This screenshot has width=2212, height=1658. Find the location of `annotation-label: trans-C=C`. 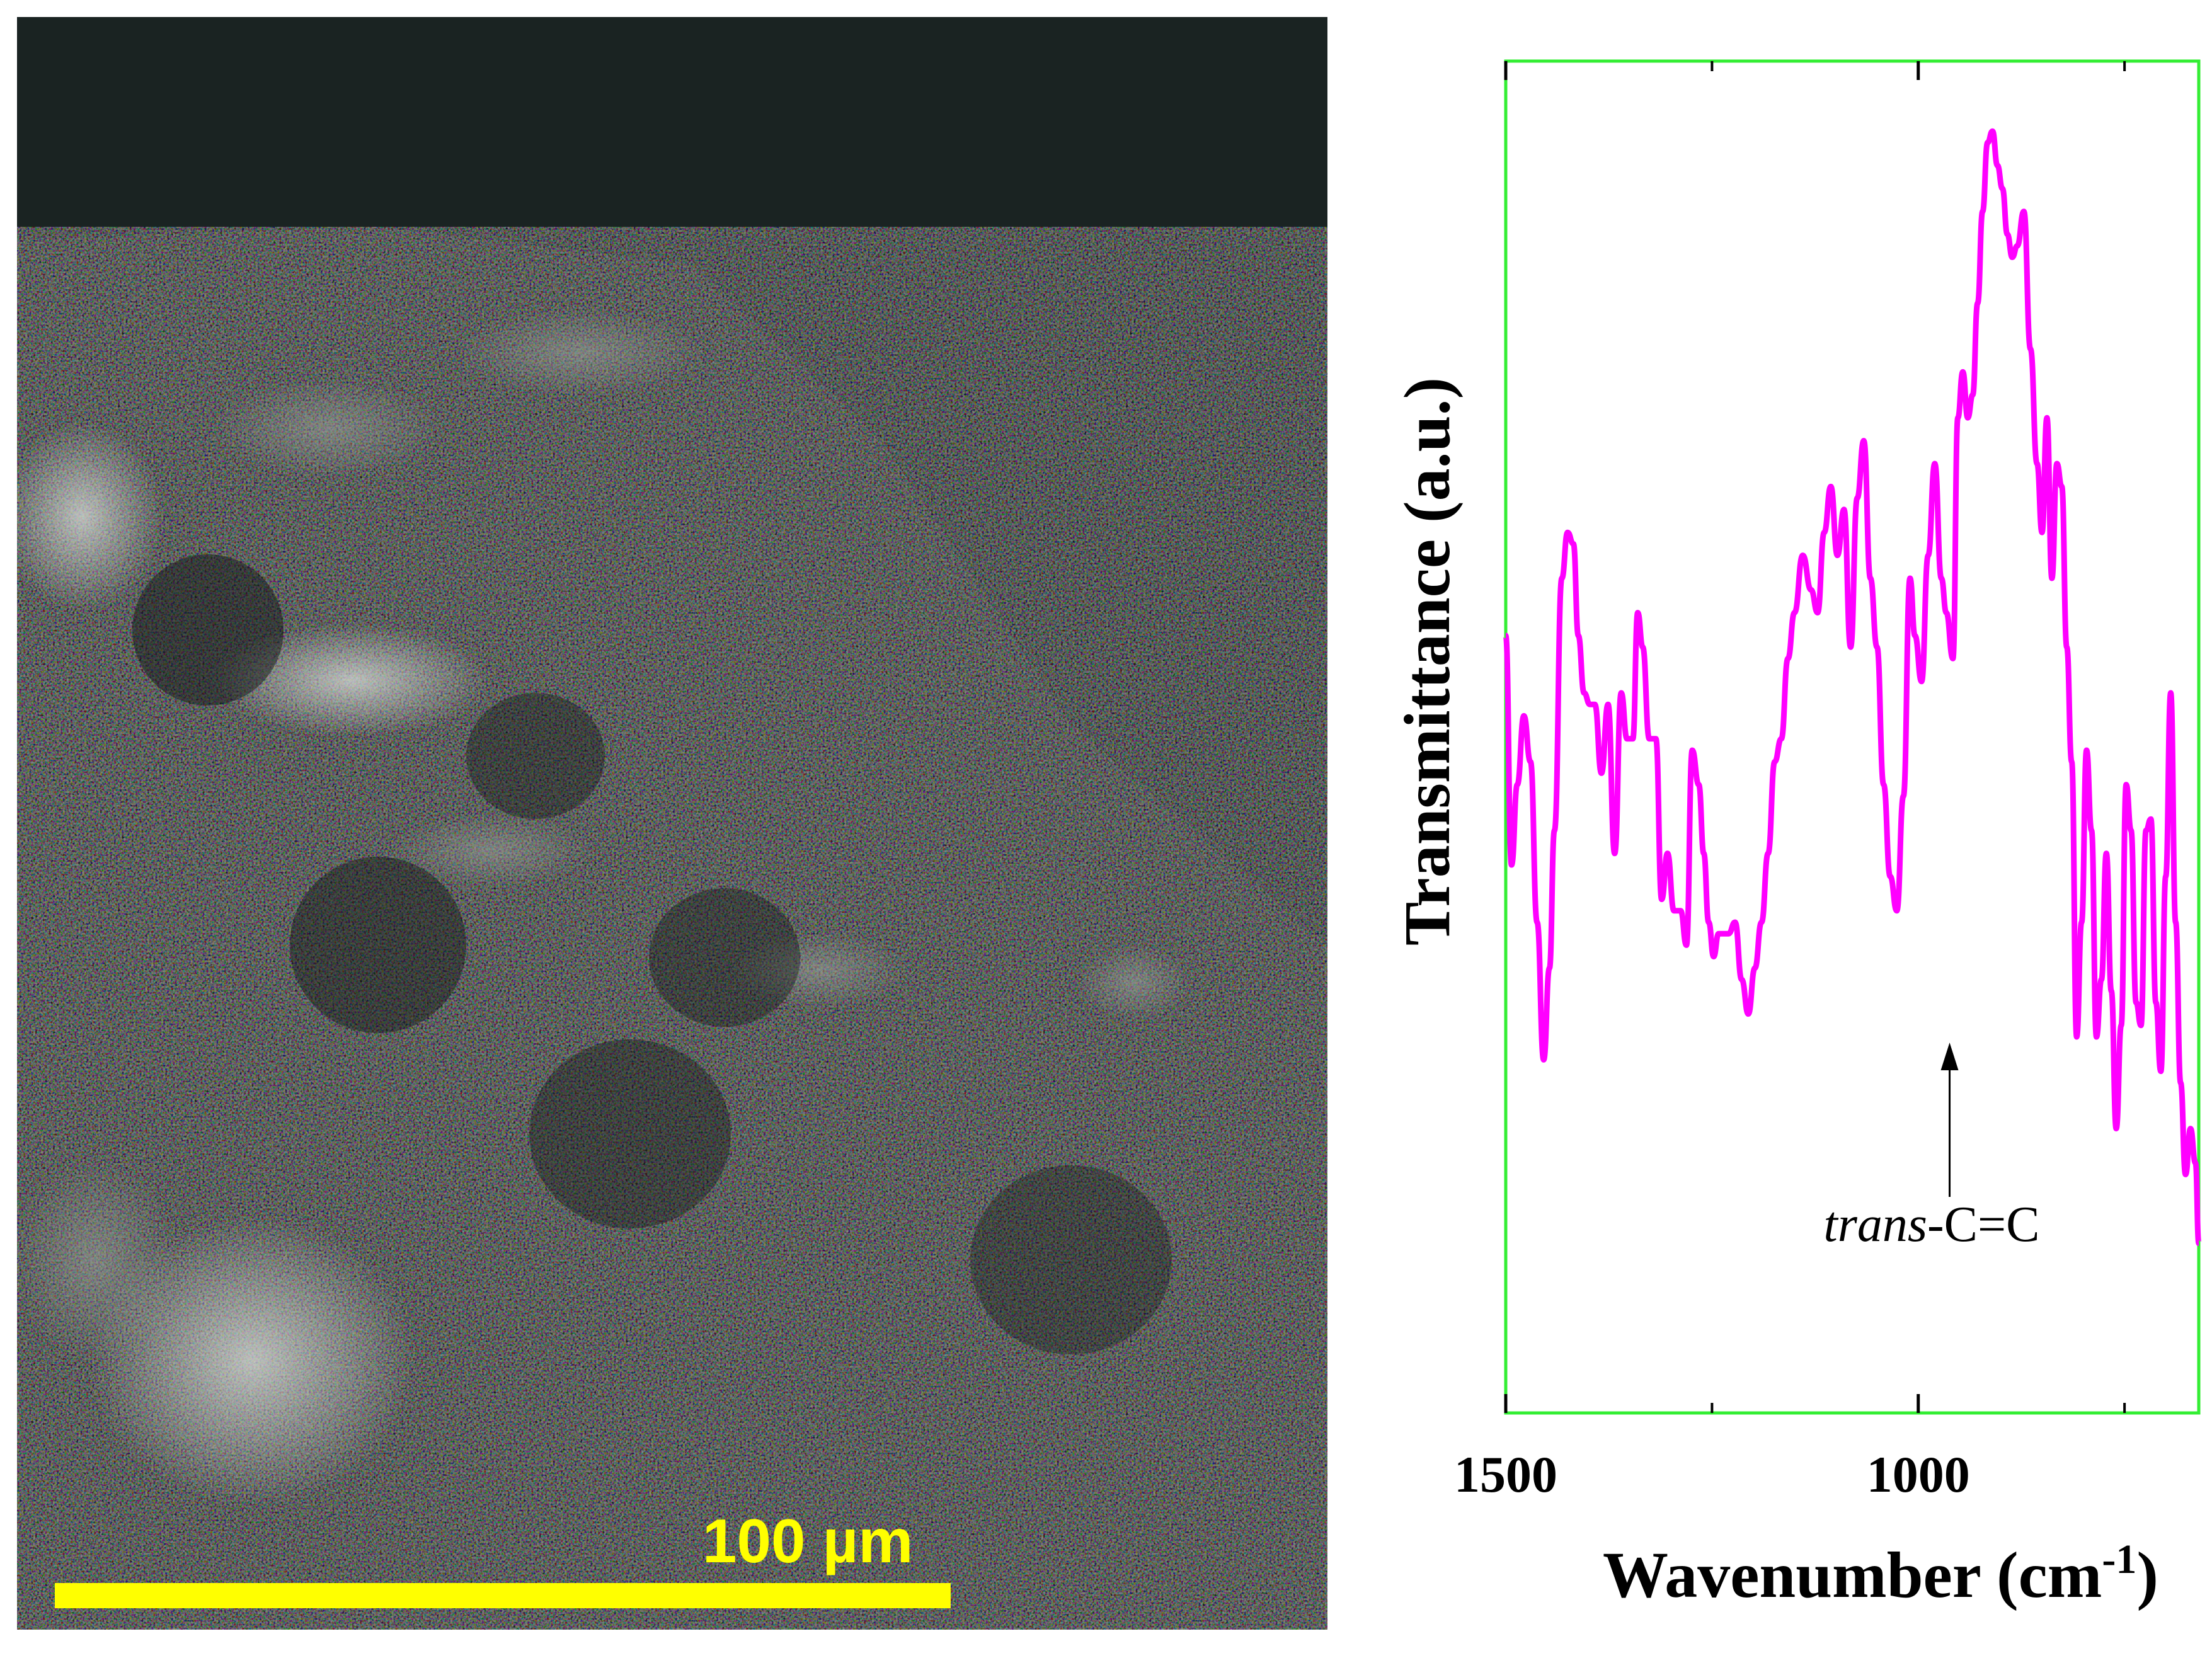

annotation-label: trans-C=C is located at coordinates (1932, 1224).